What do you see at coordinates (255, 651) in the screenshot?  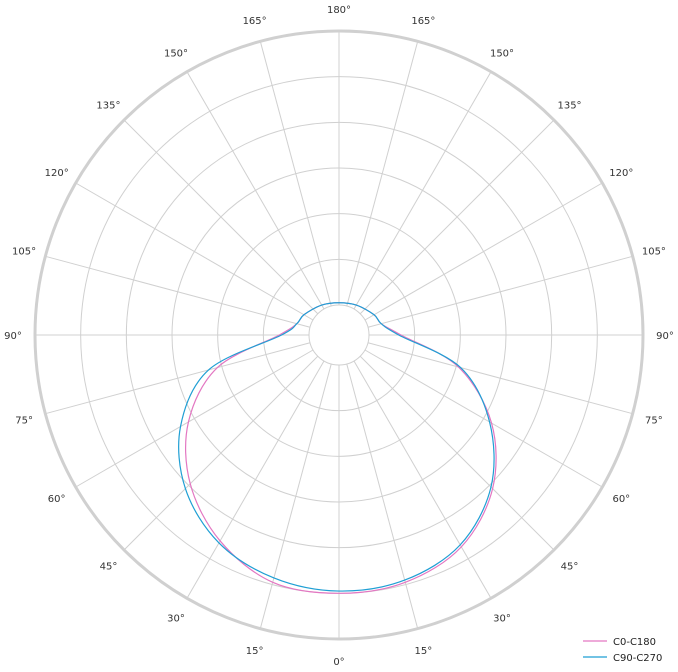 I see `angle-label-345: 15°` at bounding box center [255, 651].